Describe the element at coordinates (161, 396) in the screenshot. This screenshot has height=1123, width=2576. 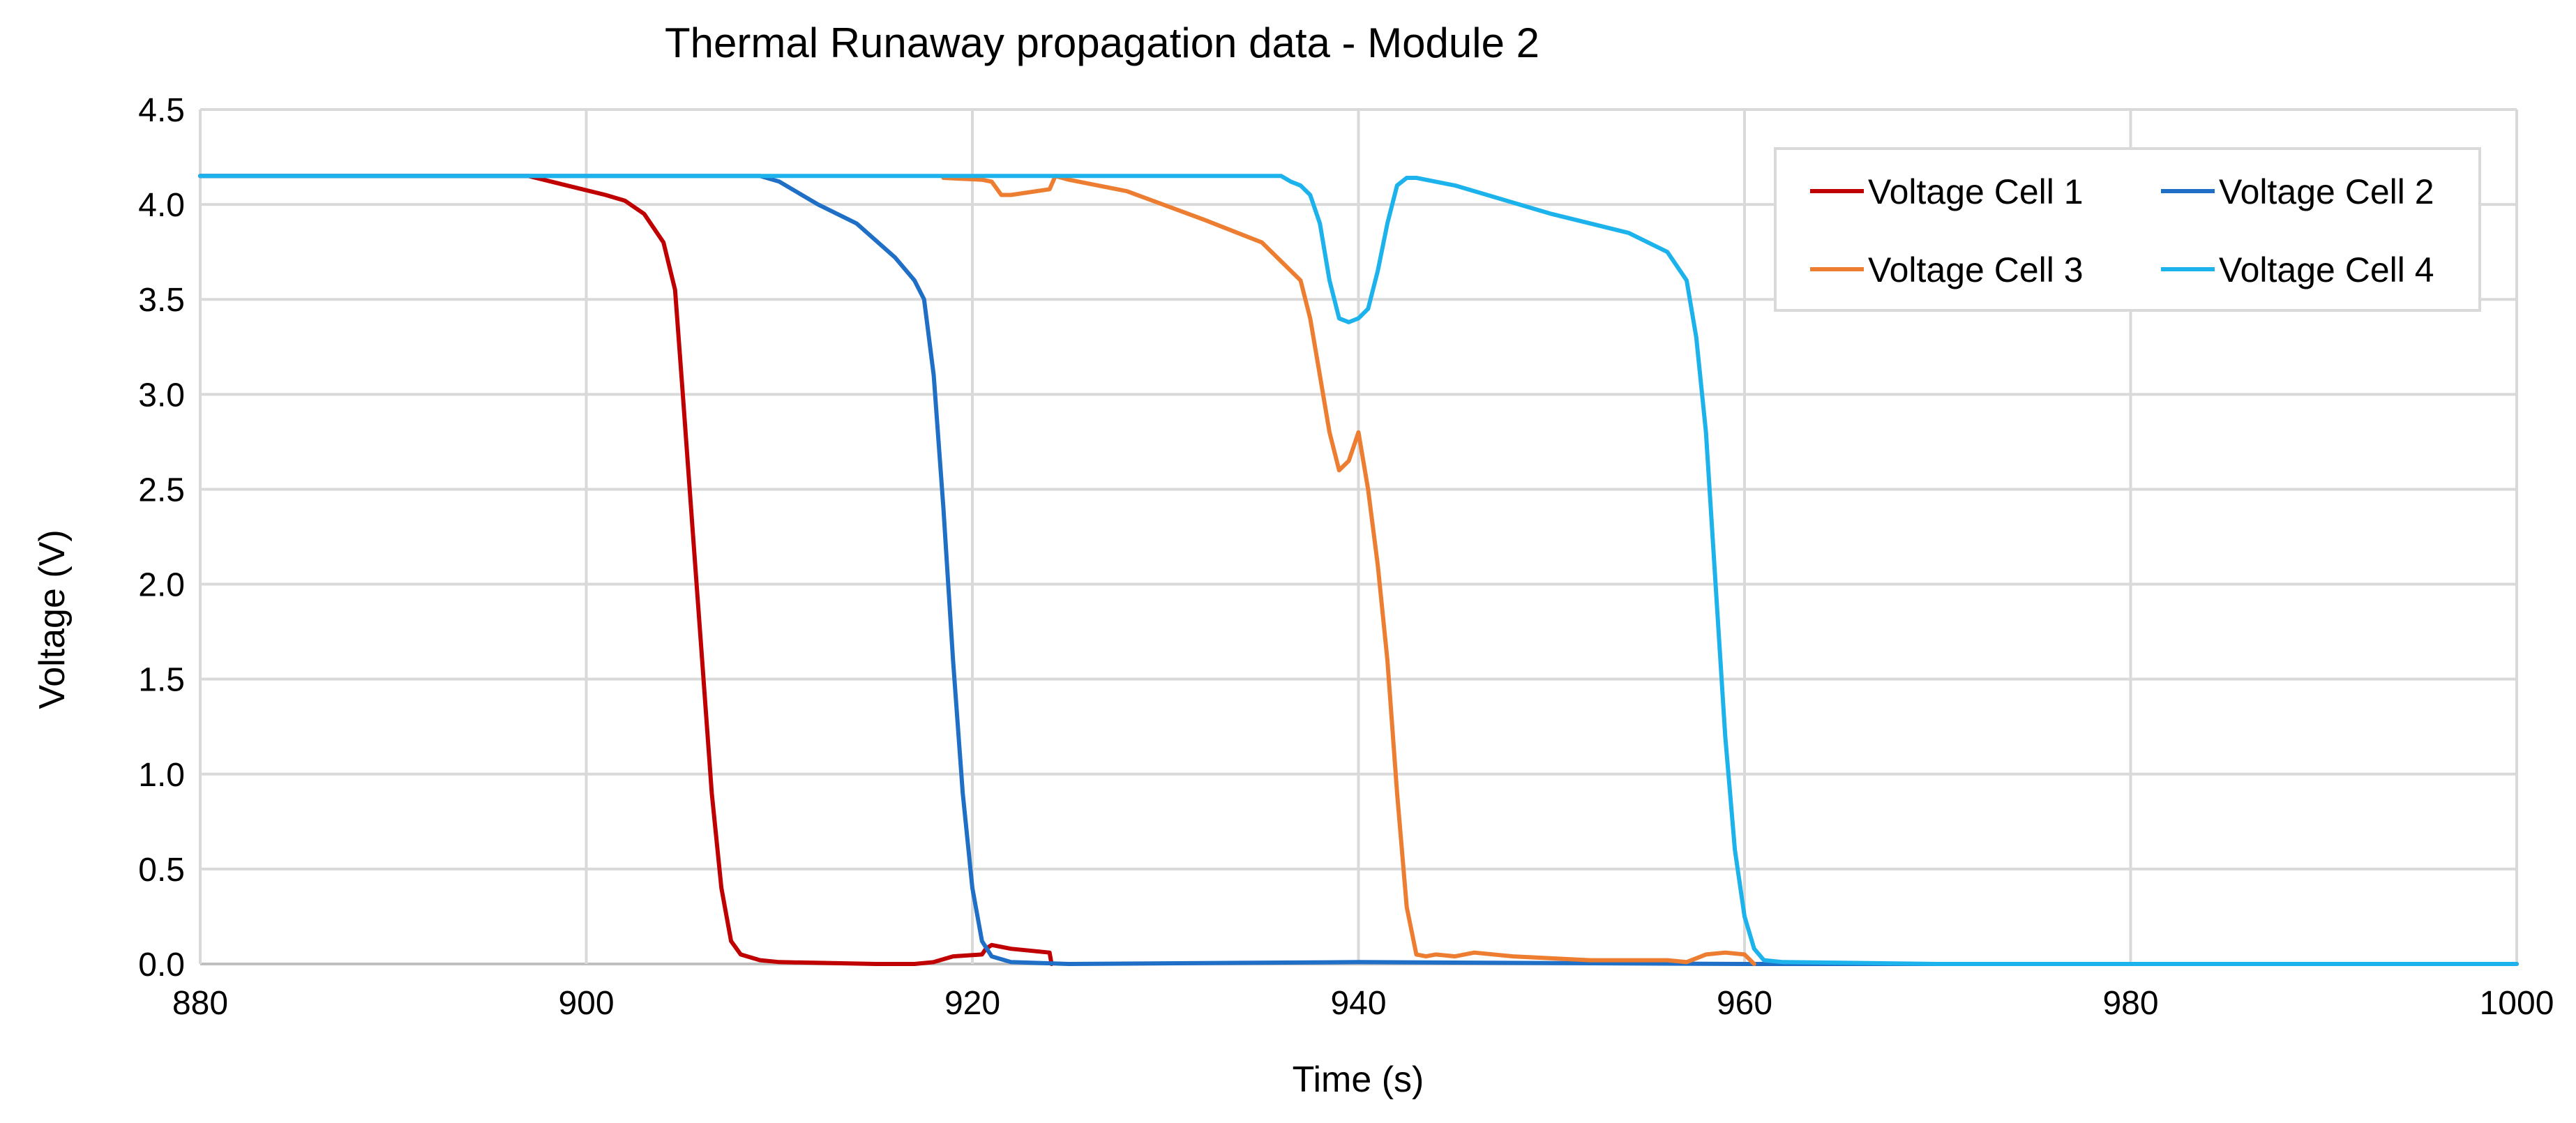
I see `y-tick-label: 3.0` at that location.